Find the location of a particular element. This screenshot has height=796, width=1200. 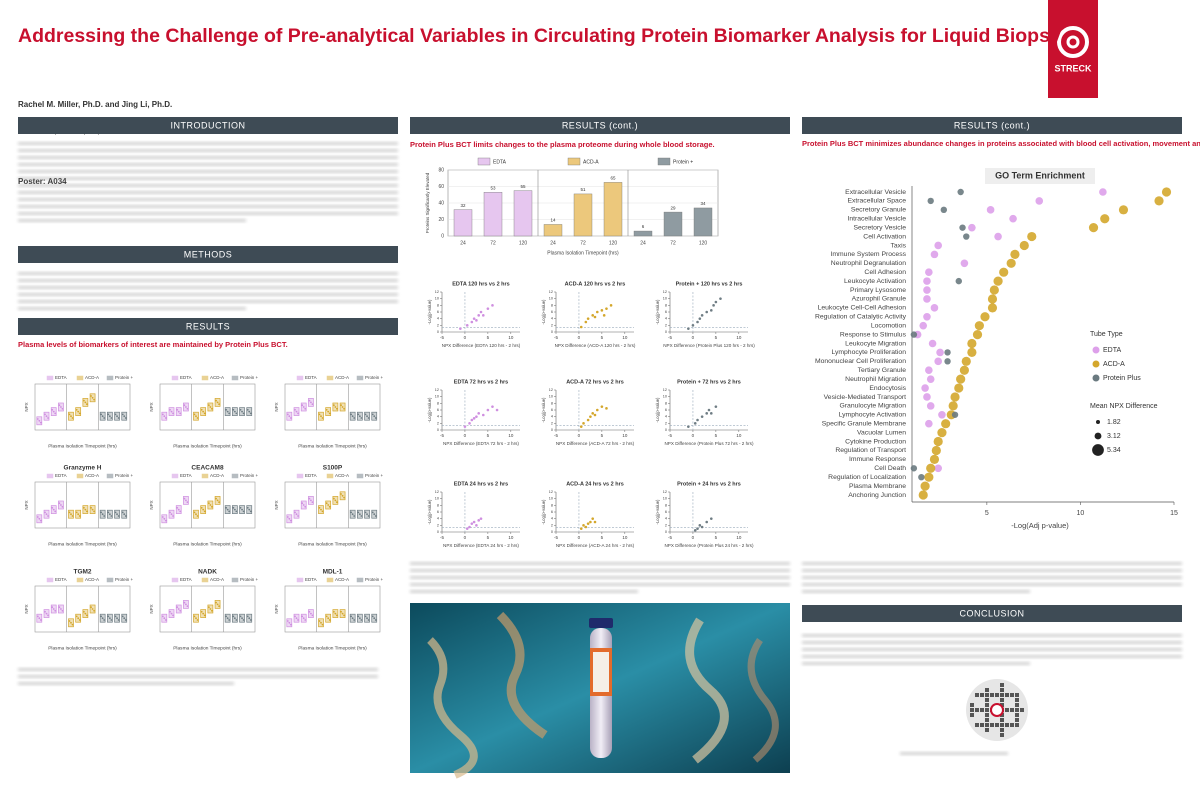

panel-title: Protein + 120 hrs vs 2 hrs is located at coordinates (709, 284).